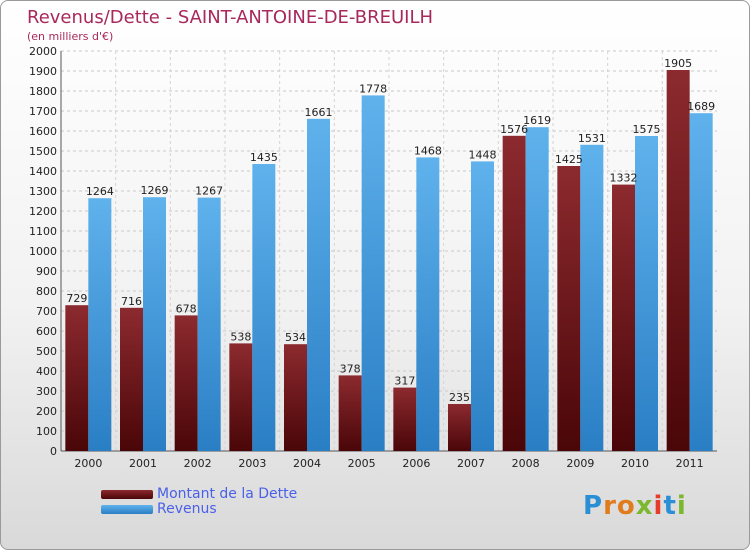 Image resolution: width=750 pixels, height=550 pixels. Describe the element at coordinates (46, 411) in the screenshot. I see `y-tick-label: 200` at that location.